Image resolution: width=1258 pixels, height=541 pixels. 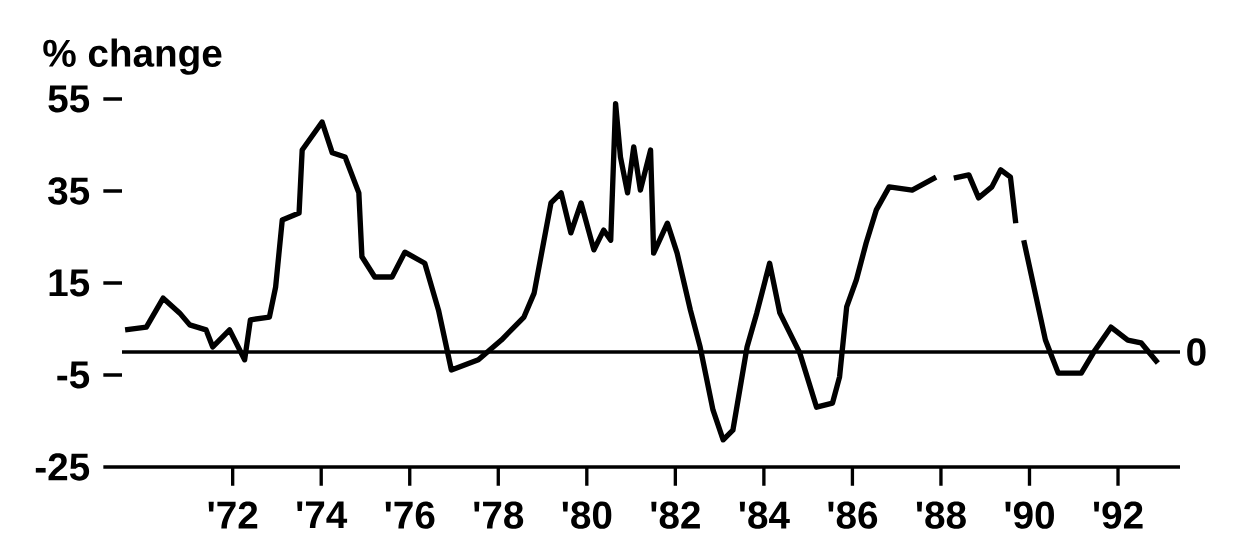 I want to click on x-tick-label: '72, so click(x=233, y=515).